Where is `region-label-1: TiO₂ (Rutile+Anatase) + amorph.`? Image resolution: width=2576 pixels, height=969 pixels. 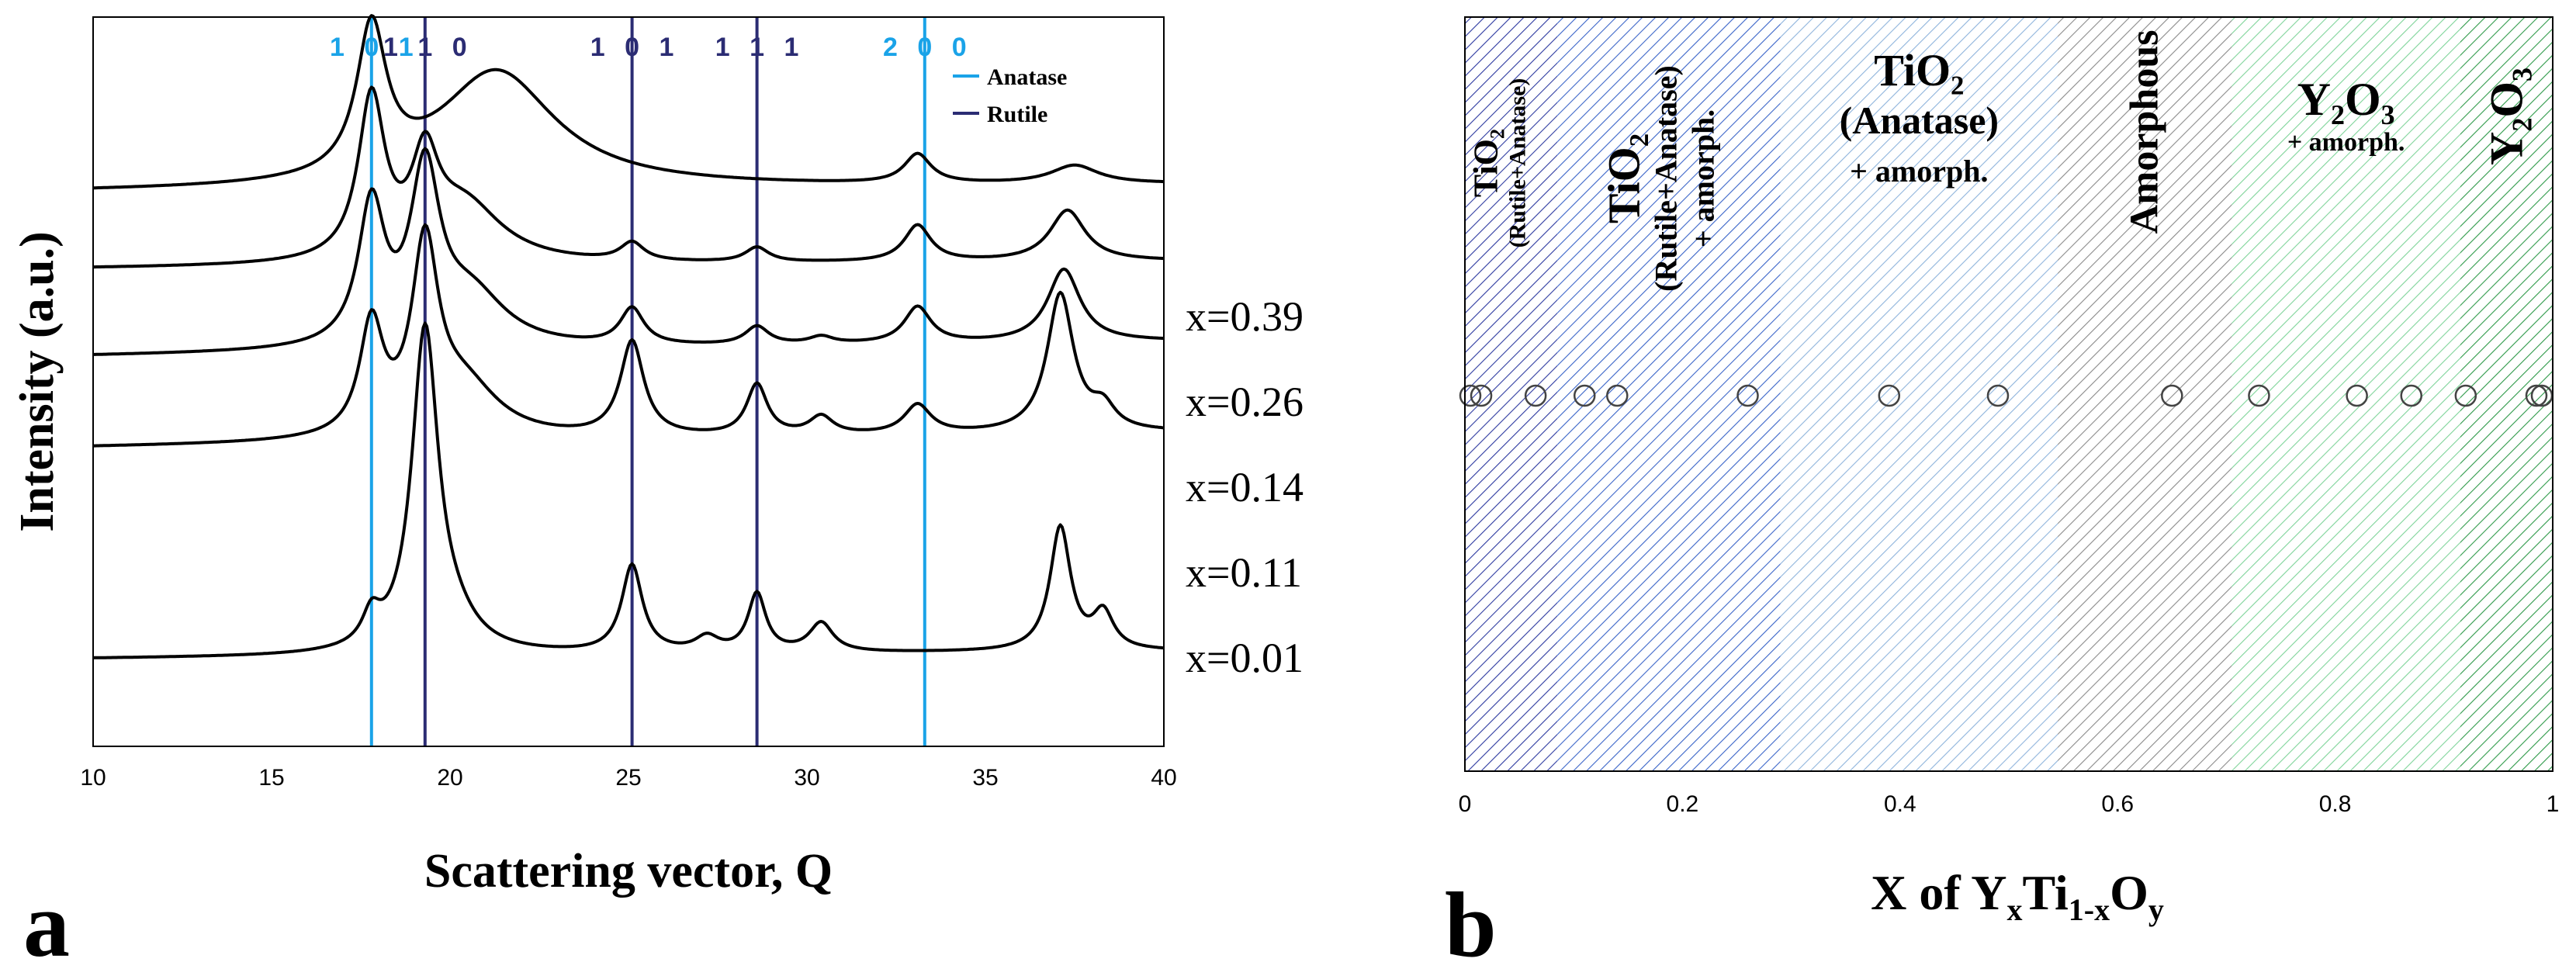 region-label-1: TiO₂ (Rutile+Anatase) + amorph. is located at coordinates (1659, 178).